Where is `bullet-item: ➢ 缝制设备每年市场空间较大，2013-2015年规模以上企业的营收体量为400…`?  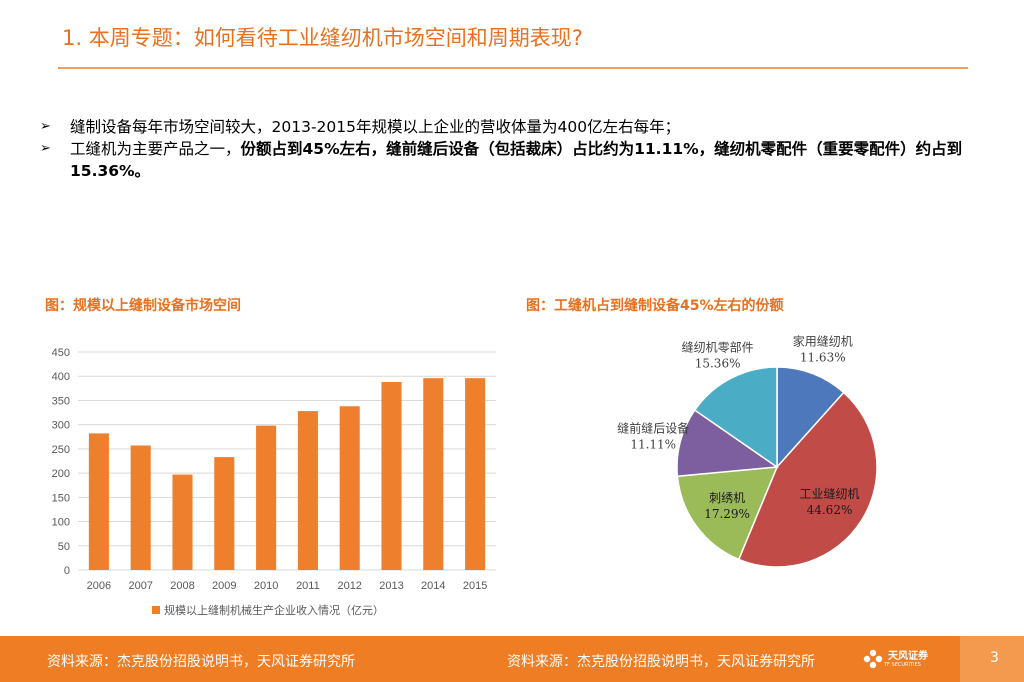 bullet-item: ➢ 缝制设备每年市场空间较大，2013-2015年规模以上企业的营收体量为400… is located at coordinates (520, 127).